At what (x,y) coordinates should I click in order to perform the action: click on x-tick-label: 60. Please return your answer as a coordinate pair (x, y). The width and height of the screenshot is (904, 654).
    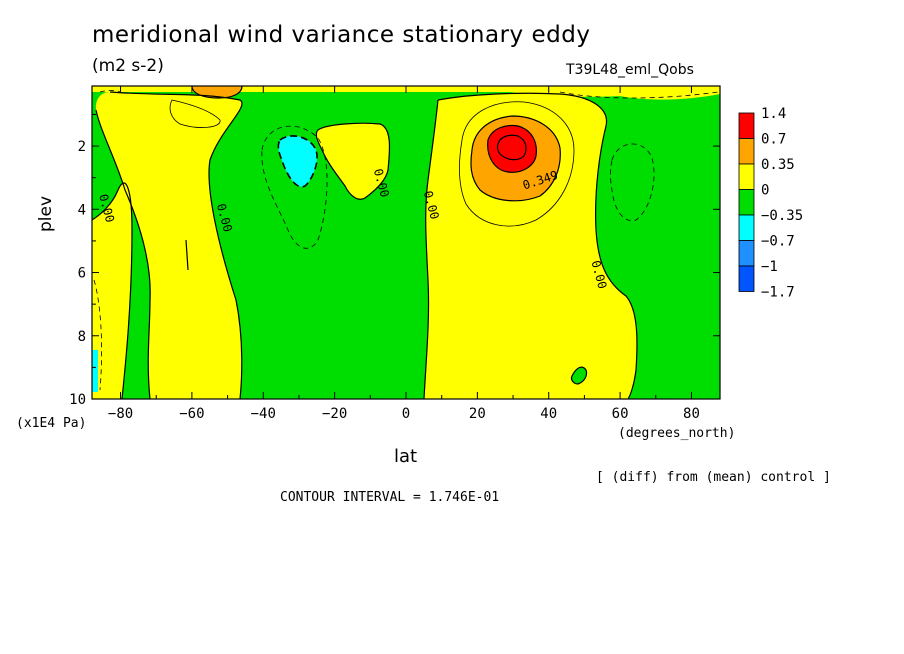
    Looking at the image, I should click on (620, 414).